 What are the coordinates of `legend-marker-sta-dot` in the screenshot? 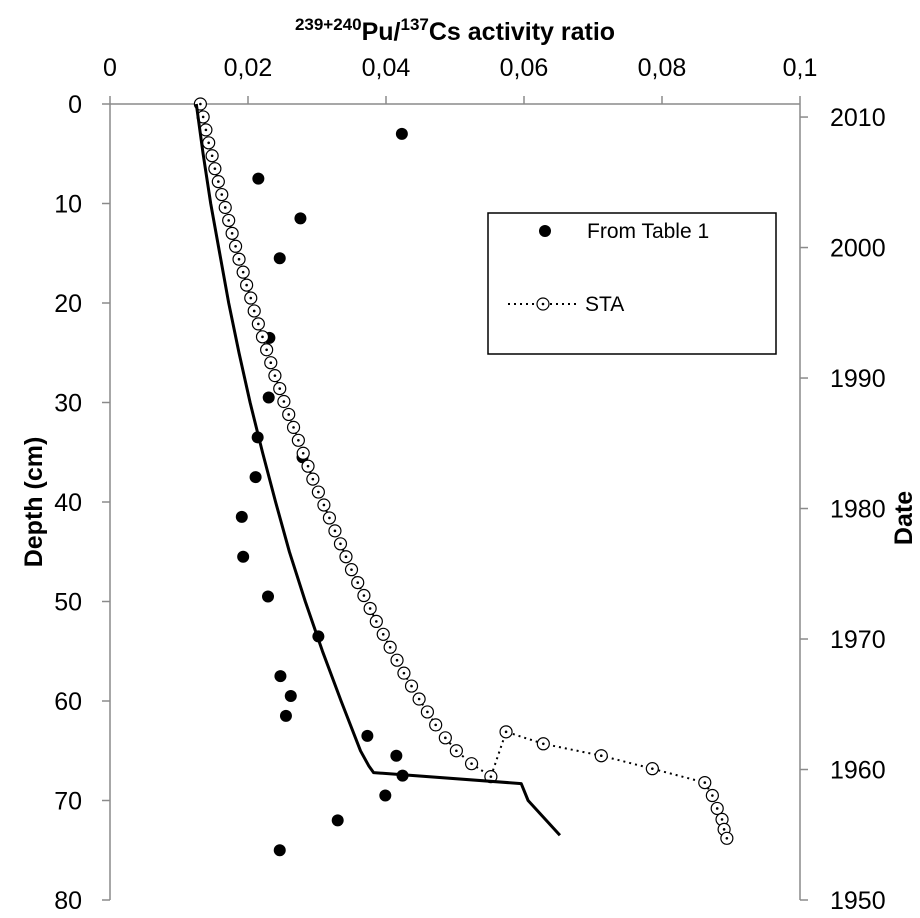 It's located at (543, 304).